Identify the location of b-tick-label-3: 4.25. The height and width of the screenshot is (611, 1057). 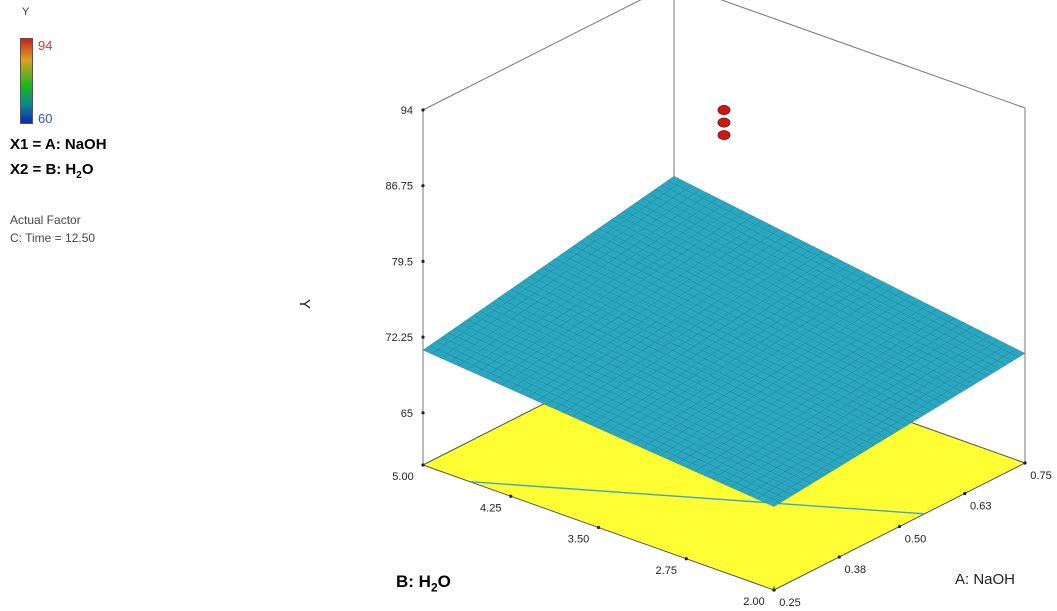
(490, 508).